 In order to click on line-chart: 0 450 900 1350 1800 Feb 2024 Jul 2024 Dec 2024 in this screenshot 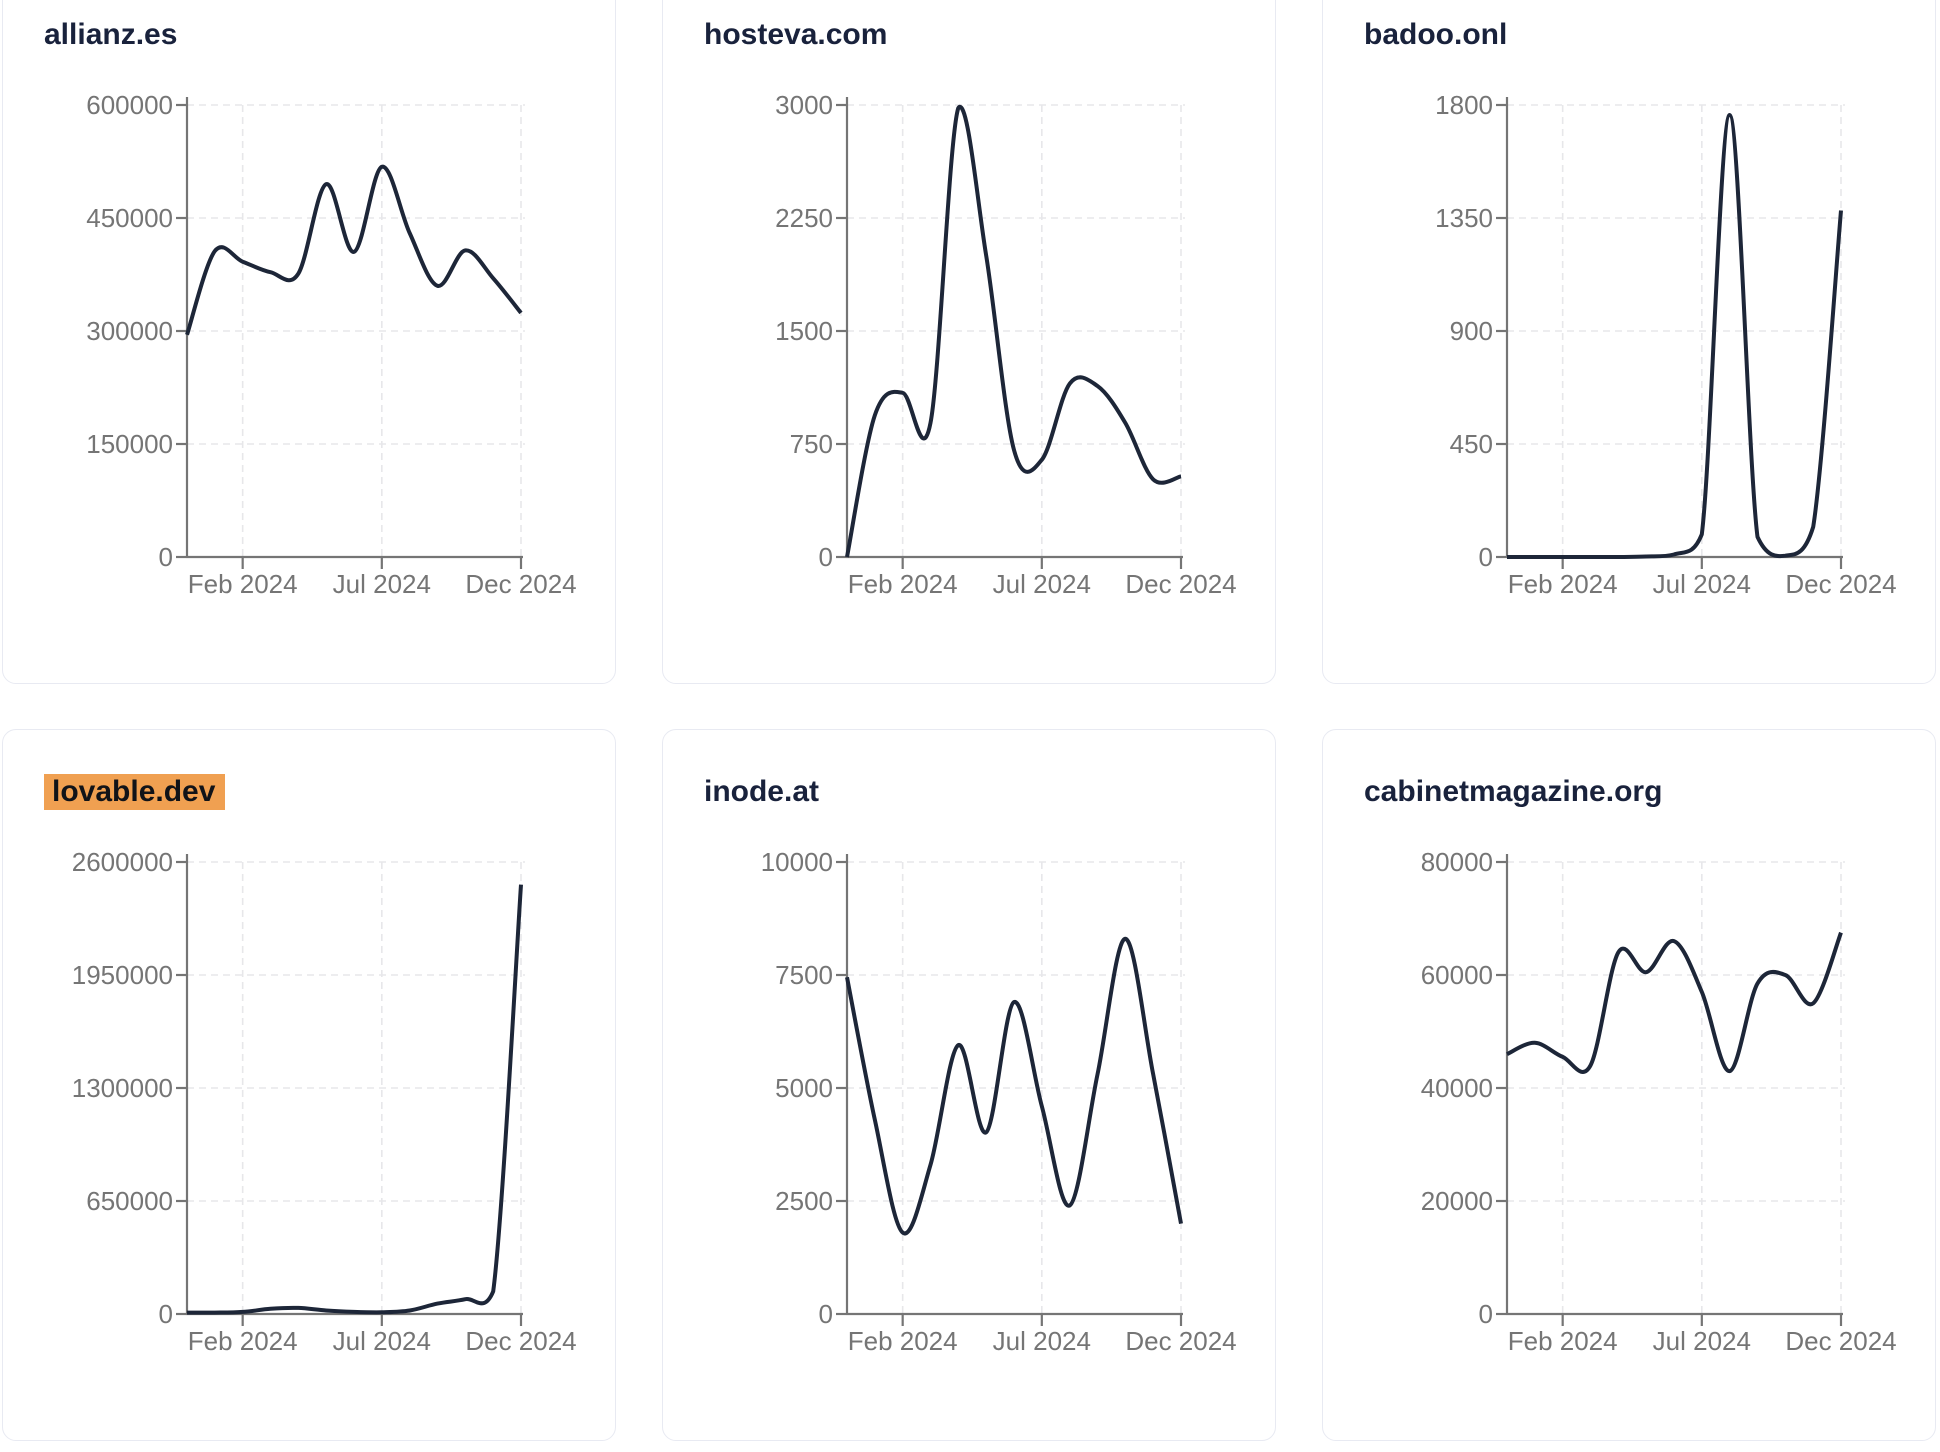, I will do `click(1666, 344)`.